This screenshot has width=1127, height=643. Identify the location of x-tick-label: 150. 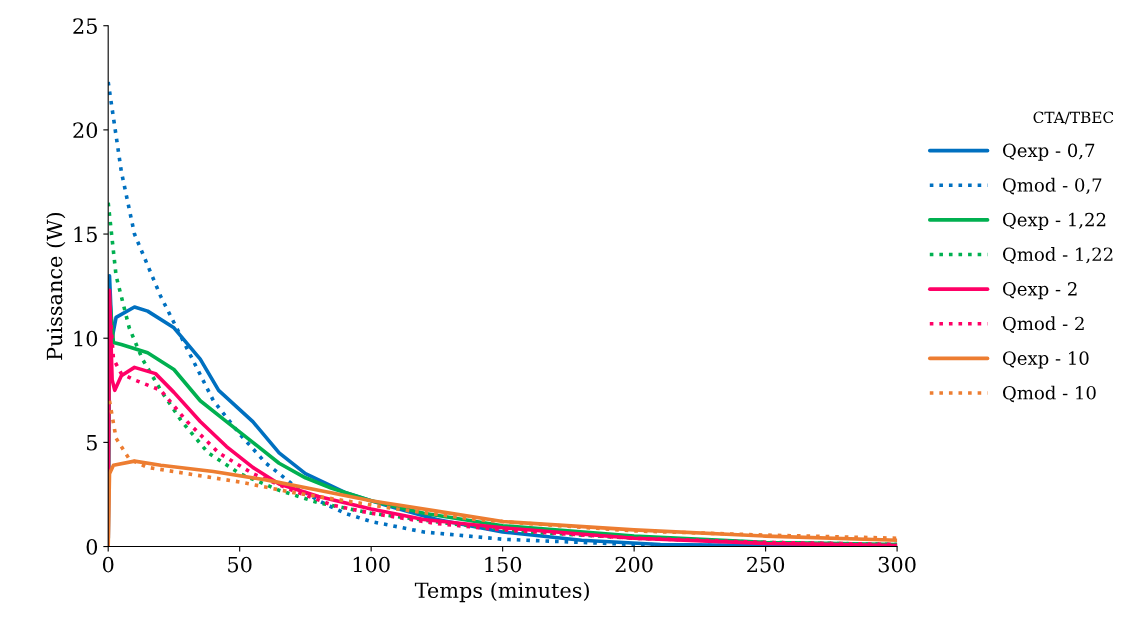
(503, 564).